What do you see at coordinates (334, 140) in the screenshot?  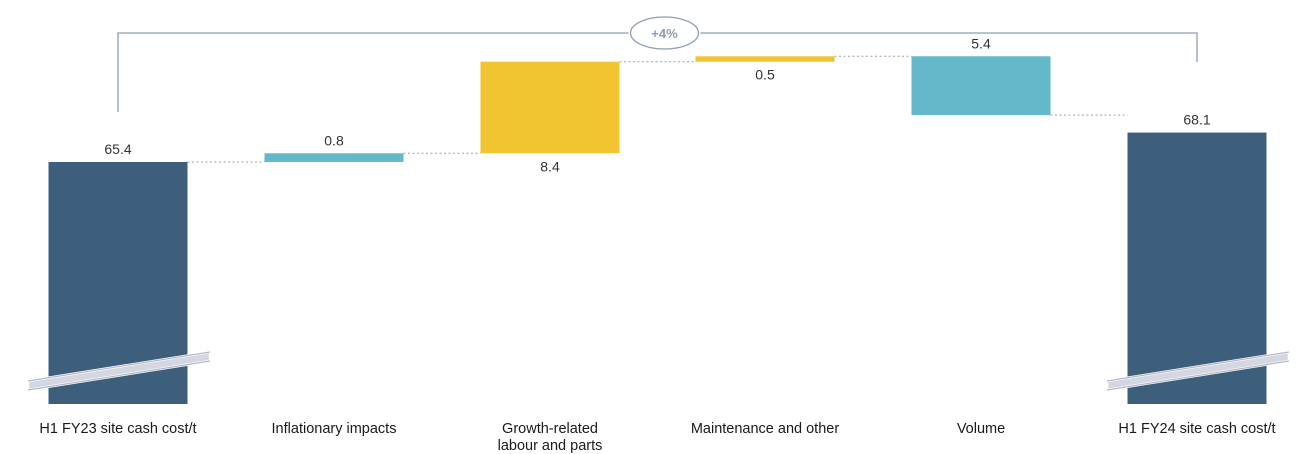 I see `value-label-2: 0.8` at bounding box center [334, 140].